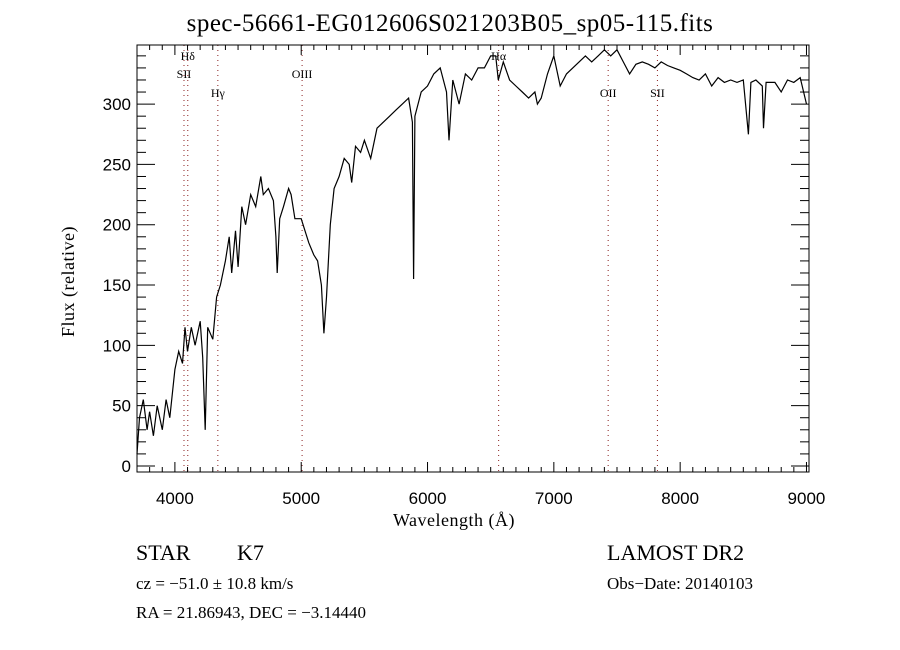 The height and width of the screenshot is (650, 900). What do you see at coordinates (454, 520) in the screenshot?
I see `x-axis-label: Wavelength (Å)` at bounding box center [454, 520].